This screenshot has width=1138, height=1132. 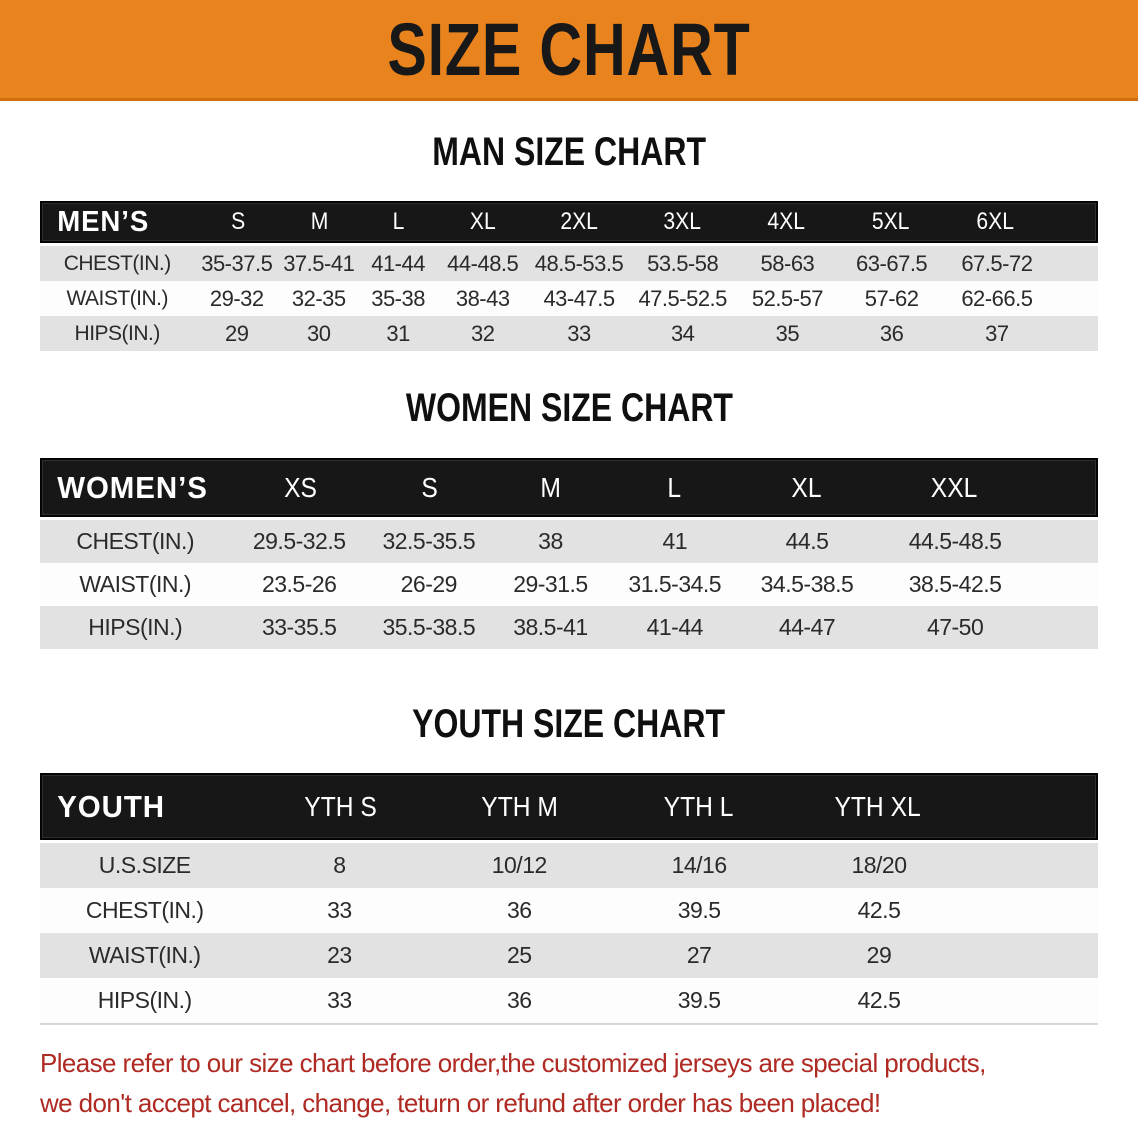 I want to click on value-cell: 44-47, so click(x=807, y=627).